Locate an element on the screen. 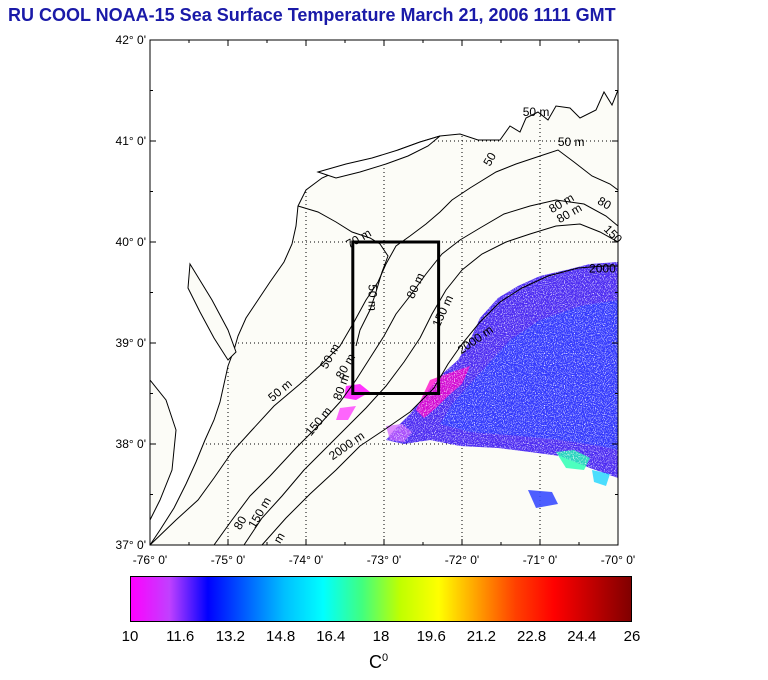 This screenshot has height=680, width=768. latitude-tick-label: 39° 0' is located at coordinates (131, 343).